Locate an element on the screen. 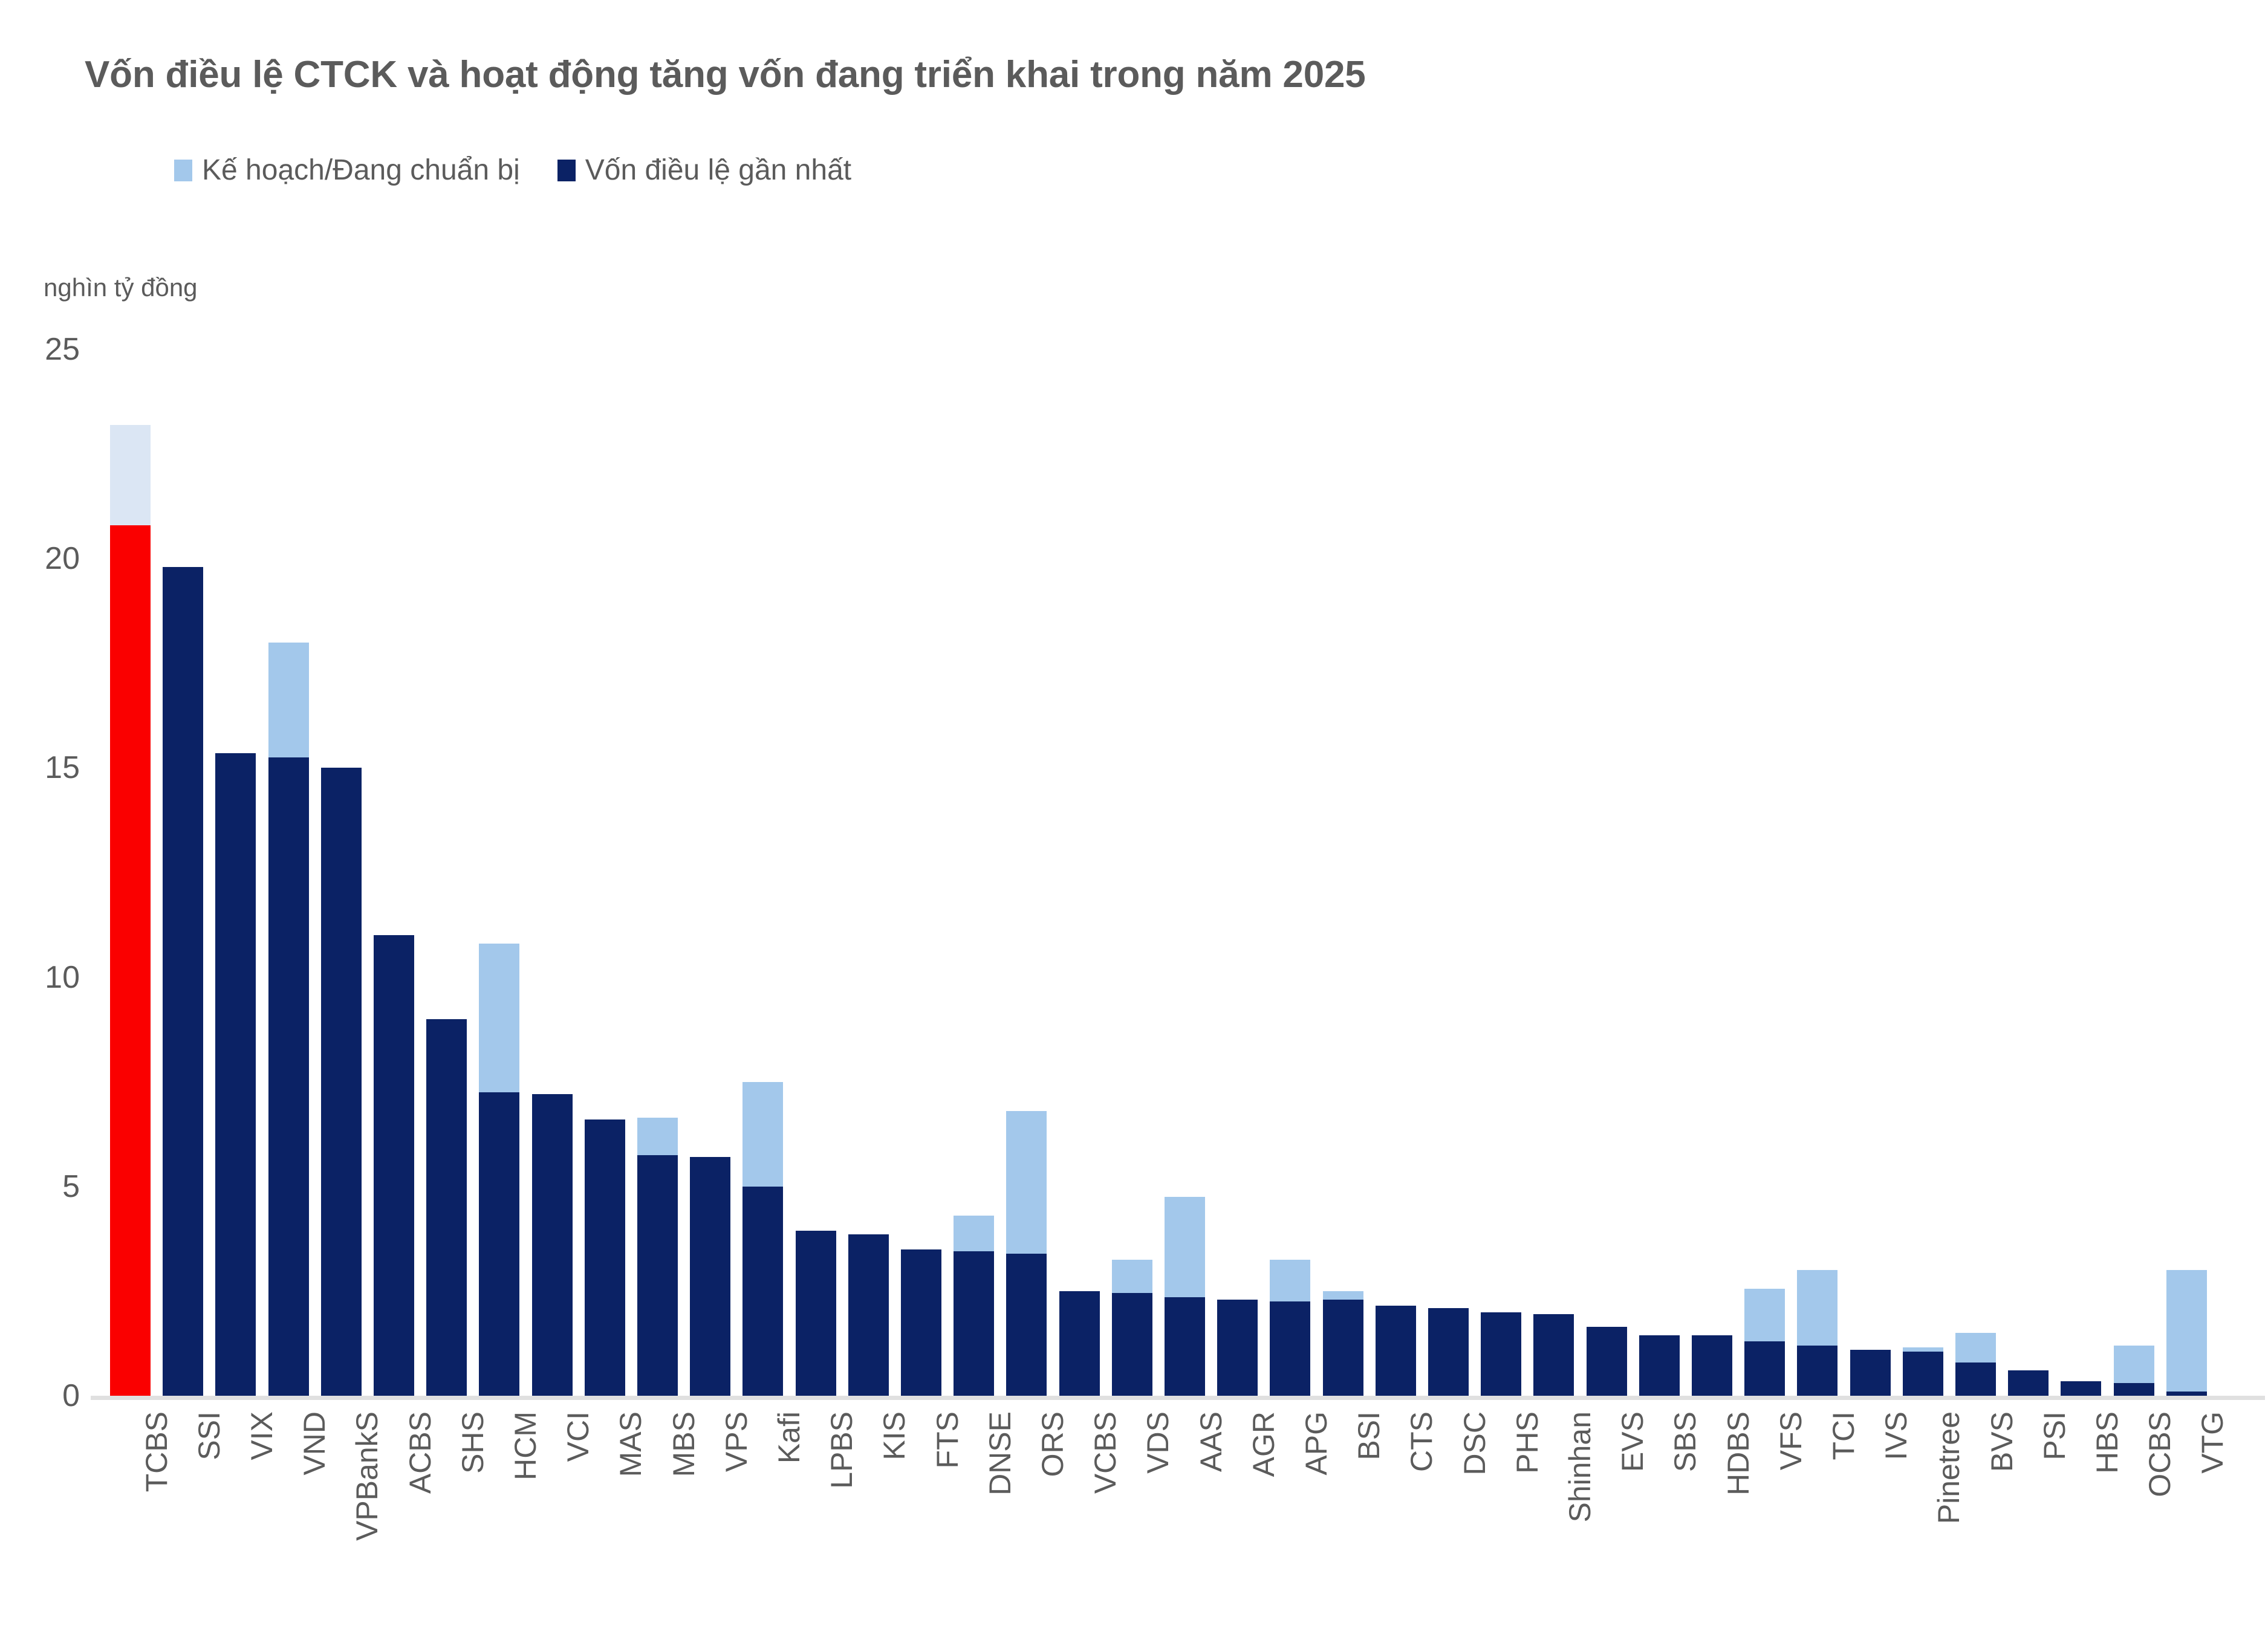 Image resolution: width=2268 pixels, height=1646 pixels. legend-item-actual: Vốn điều lệ gần nhất is located at coordinates (704, 171).